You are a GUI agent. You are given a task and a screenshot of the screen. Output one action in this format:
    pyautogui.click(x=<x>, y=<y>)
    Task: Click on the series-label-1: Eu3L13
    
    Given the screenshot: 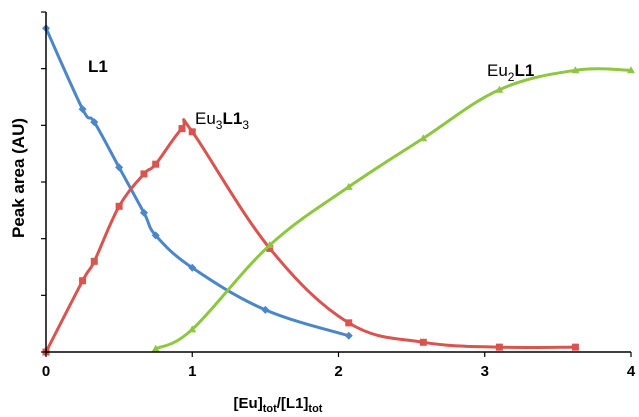 What is the action you would take?
    pyautogui.click(x=222, y=120)
    